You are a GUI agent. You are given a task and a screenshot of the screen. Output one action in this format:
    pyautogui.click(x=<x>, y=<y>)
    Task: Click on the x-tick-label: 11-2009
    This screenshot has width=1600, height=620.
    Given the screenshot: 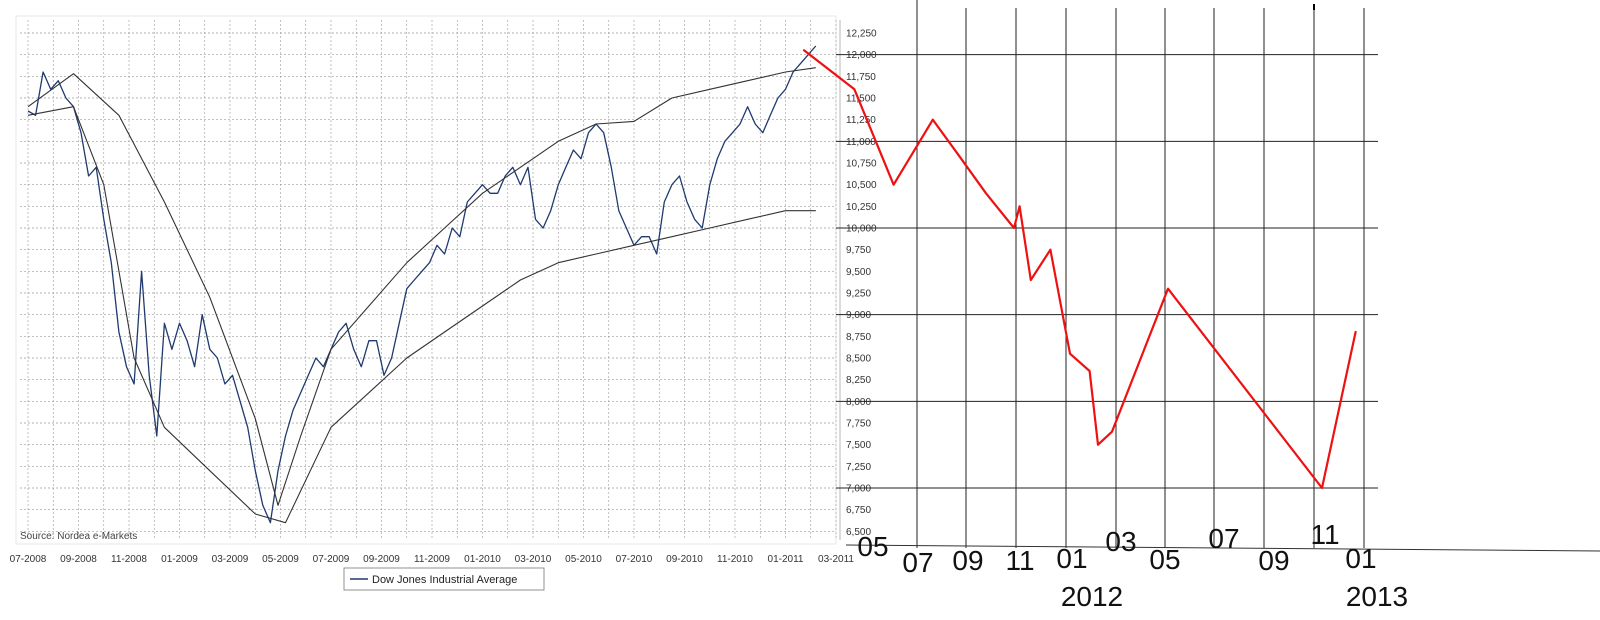 What is the action you would take?
    pyautogui.click(x=432, y=559)
    